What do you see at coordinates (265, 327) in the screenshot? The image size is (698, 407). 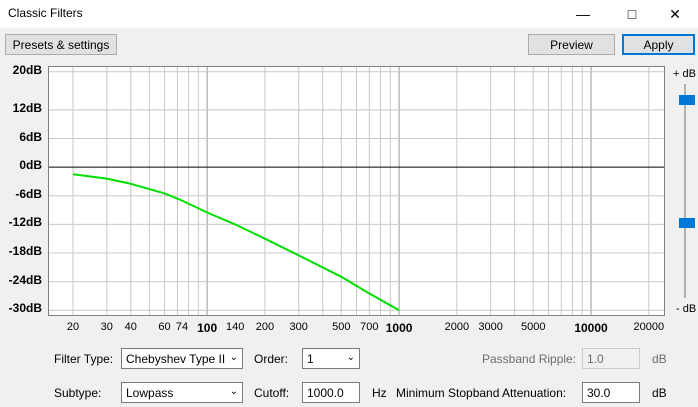 I see `x-tick-label: 200` at bounding box center [265, 327].